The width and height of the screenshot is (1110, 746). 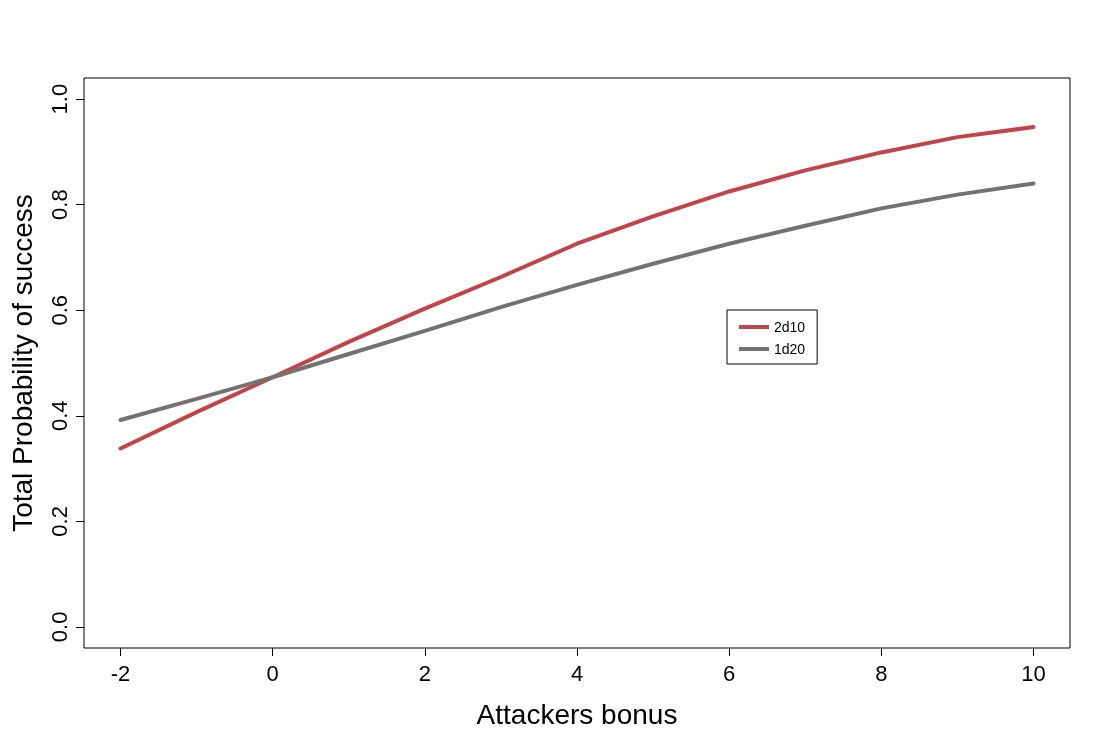 I want to click on y-tick-label: 0.0, so click(x=59, y=627).